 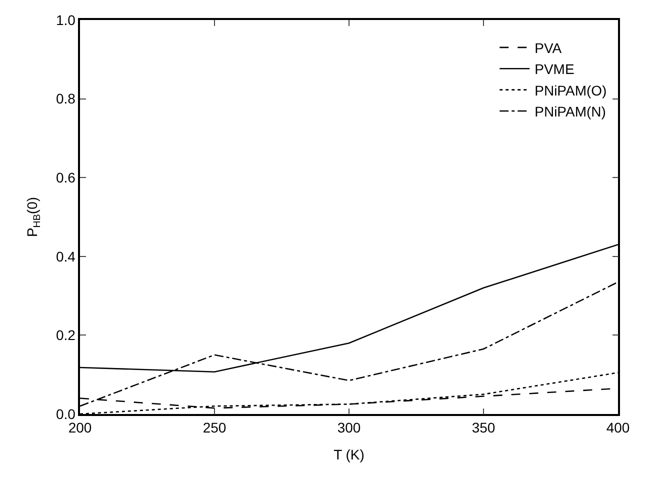 What do you see at coordinates (66, 256) in the screenshot?
I see `y-tick-label: 0.4` at bounding box center [66, 256].